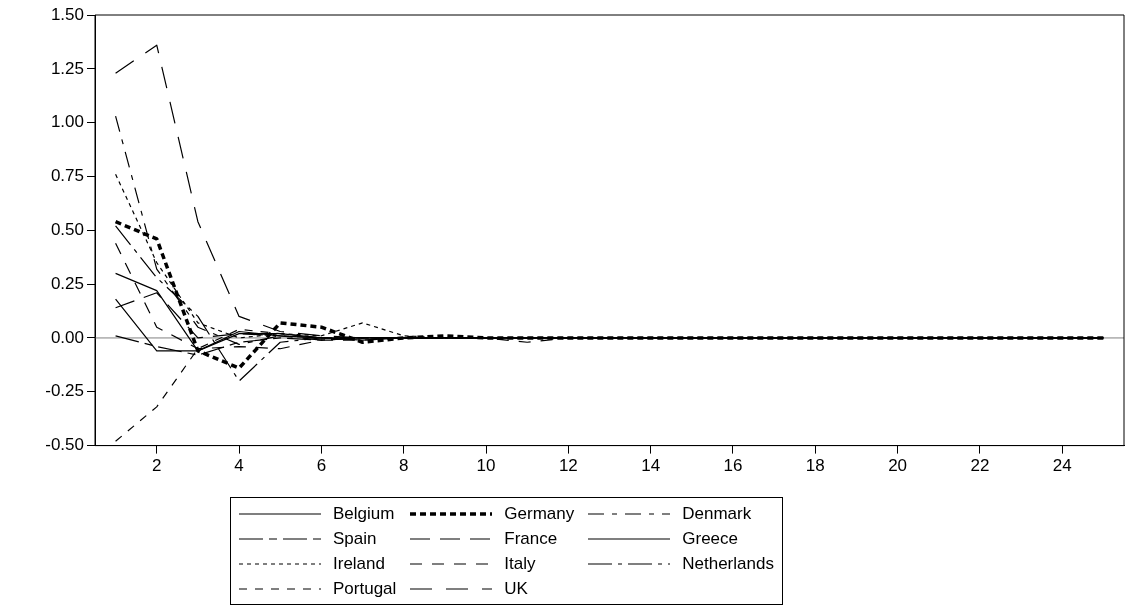 This screenshot has height=609, width=1126. What do you see at coordinates (67, 14) in the screenshot?
I see `y-tick-label: 1.50` at bounding box center [67, 14].